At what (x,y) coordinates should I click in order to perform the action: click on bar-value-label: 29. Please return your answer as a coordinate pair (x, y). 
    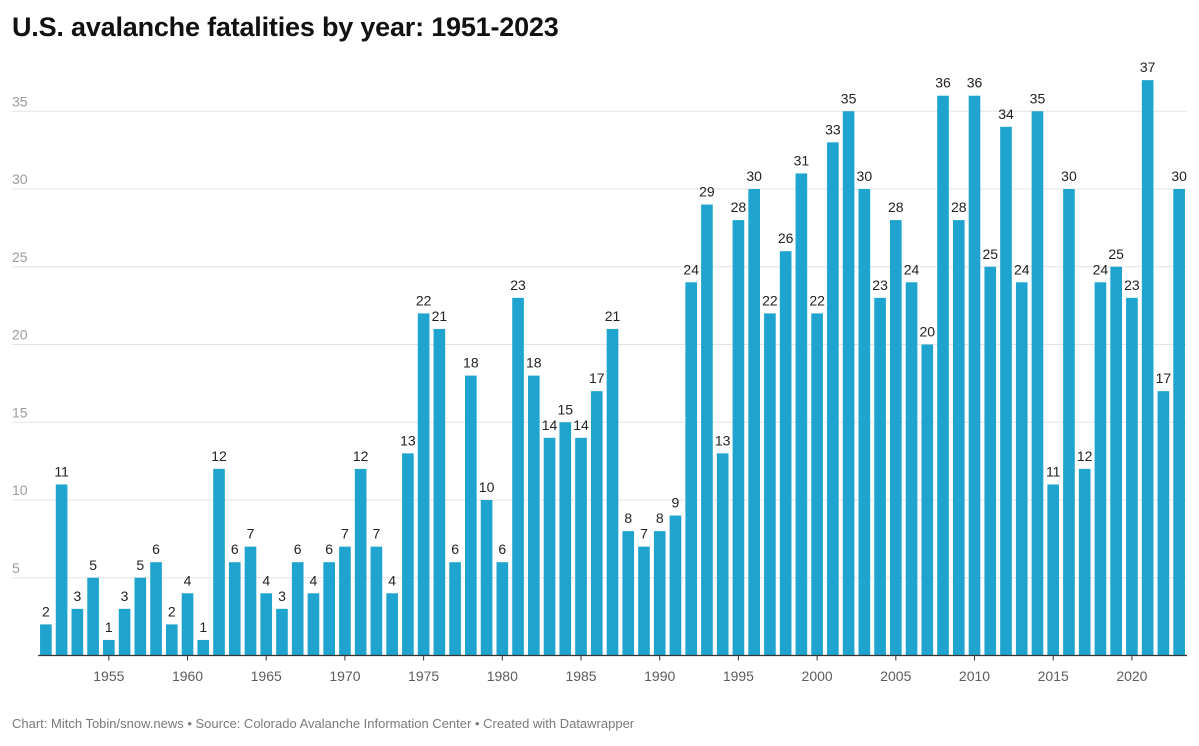
    Looking at the image, I should click on (707, 192).